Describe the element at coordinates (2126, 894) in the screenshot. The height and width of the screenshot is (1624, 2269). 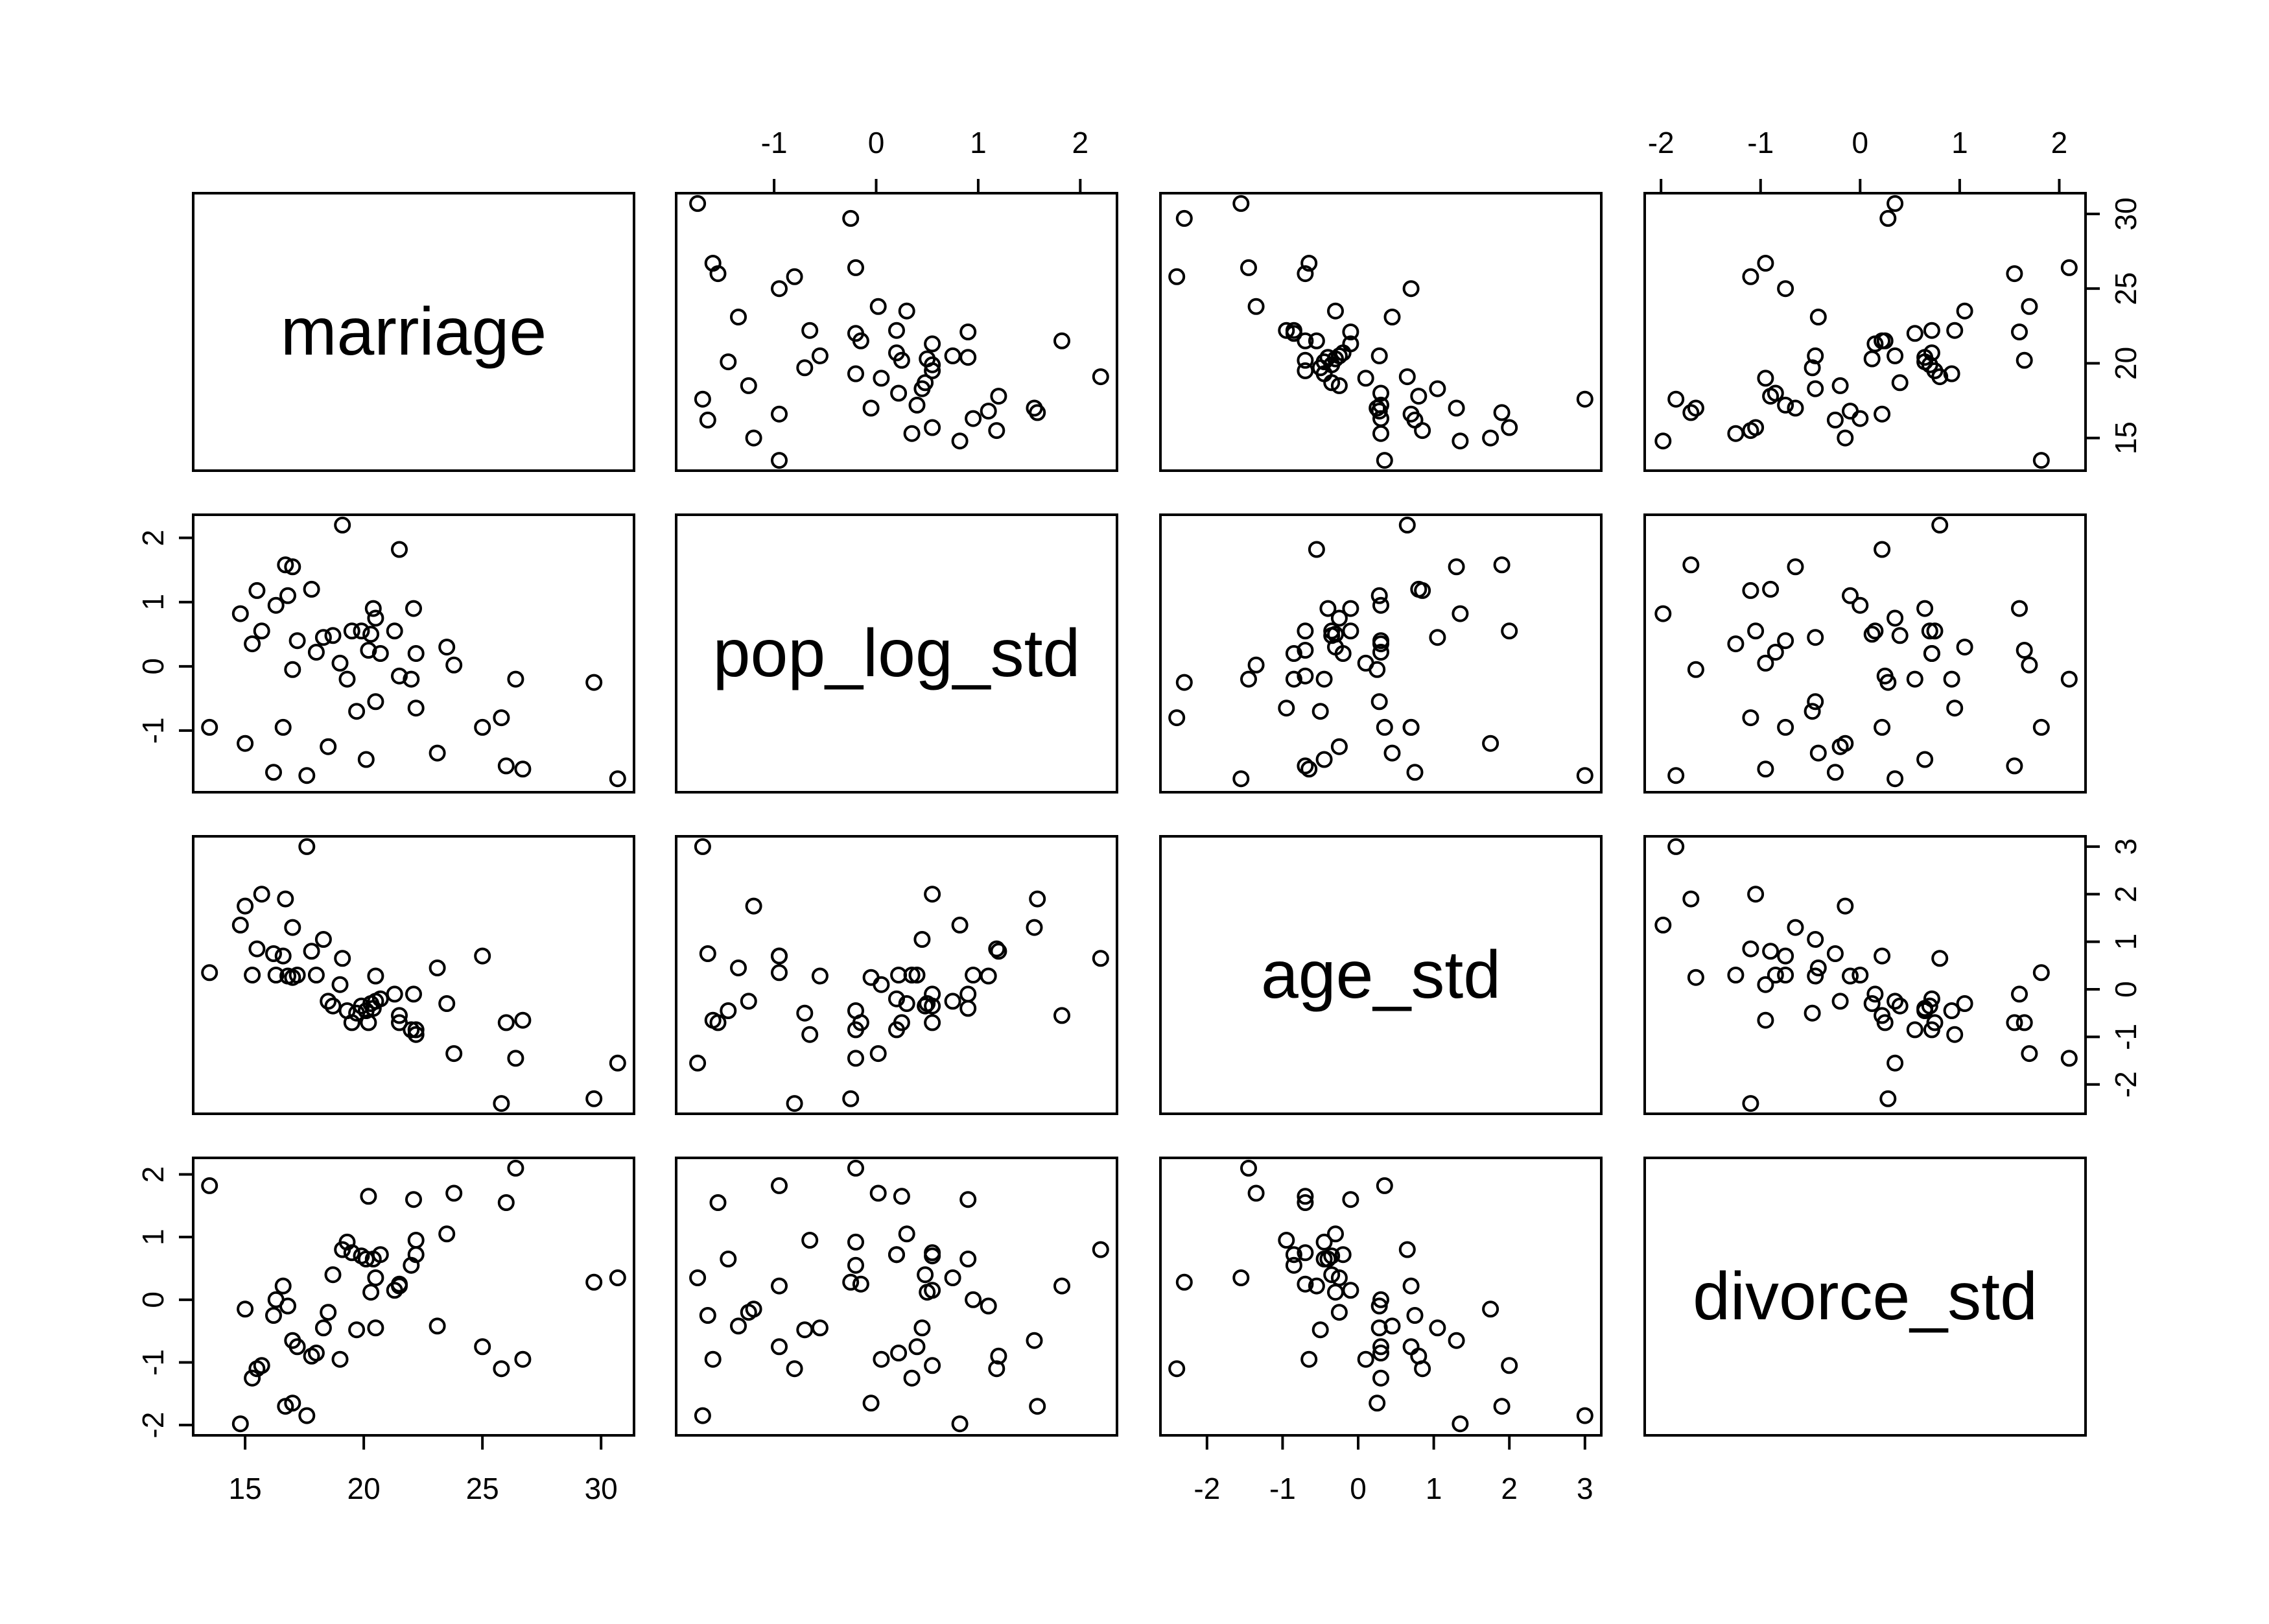
I see `tick-label: 2` at that location.